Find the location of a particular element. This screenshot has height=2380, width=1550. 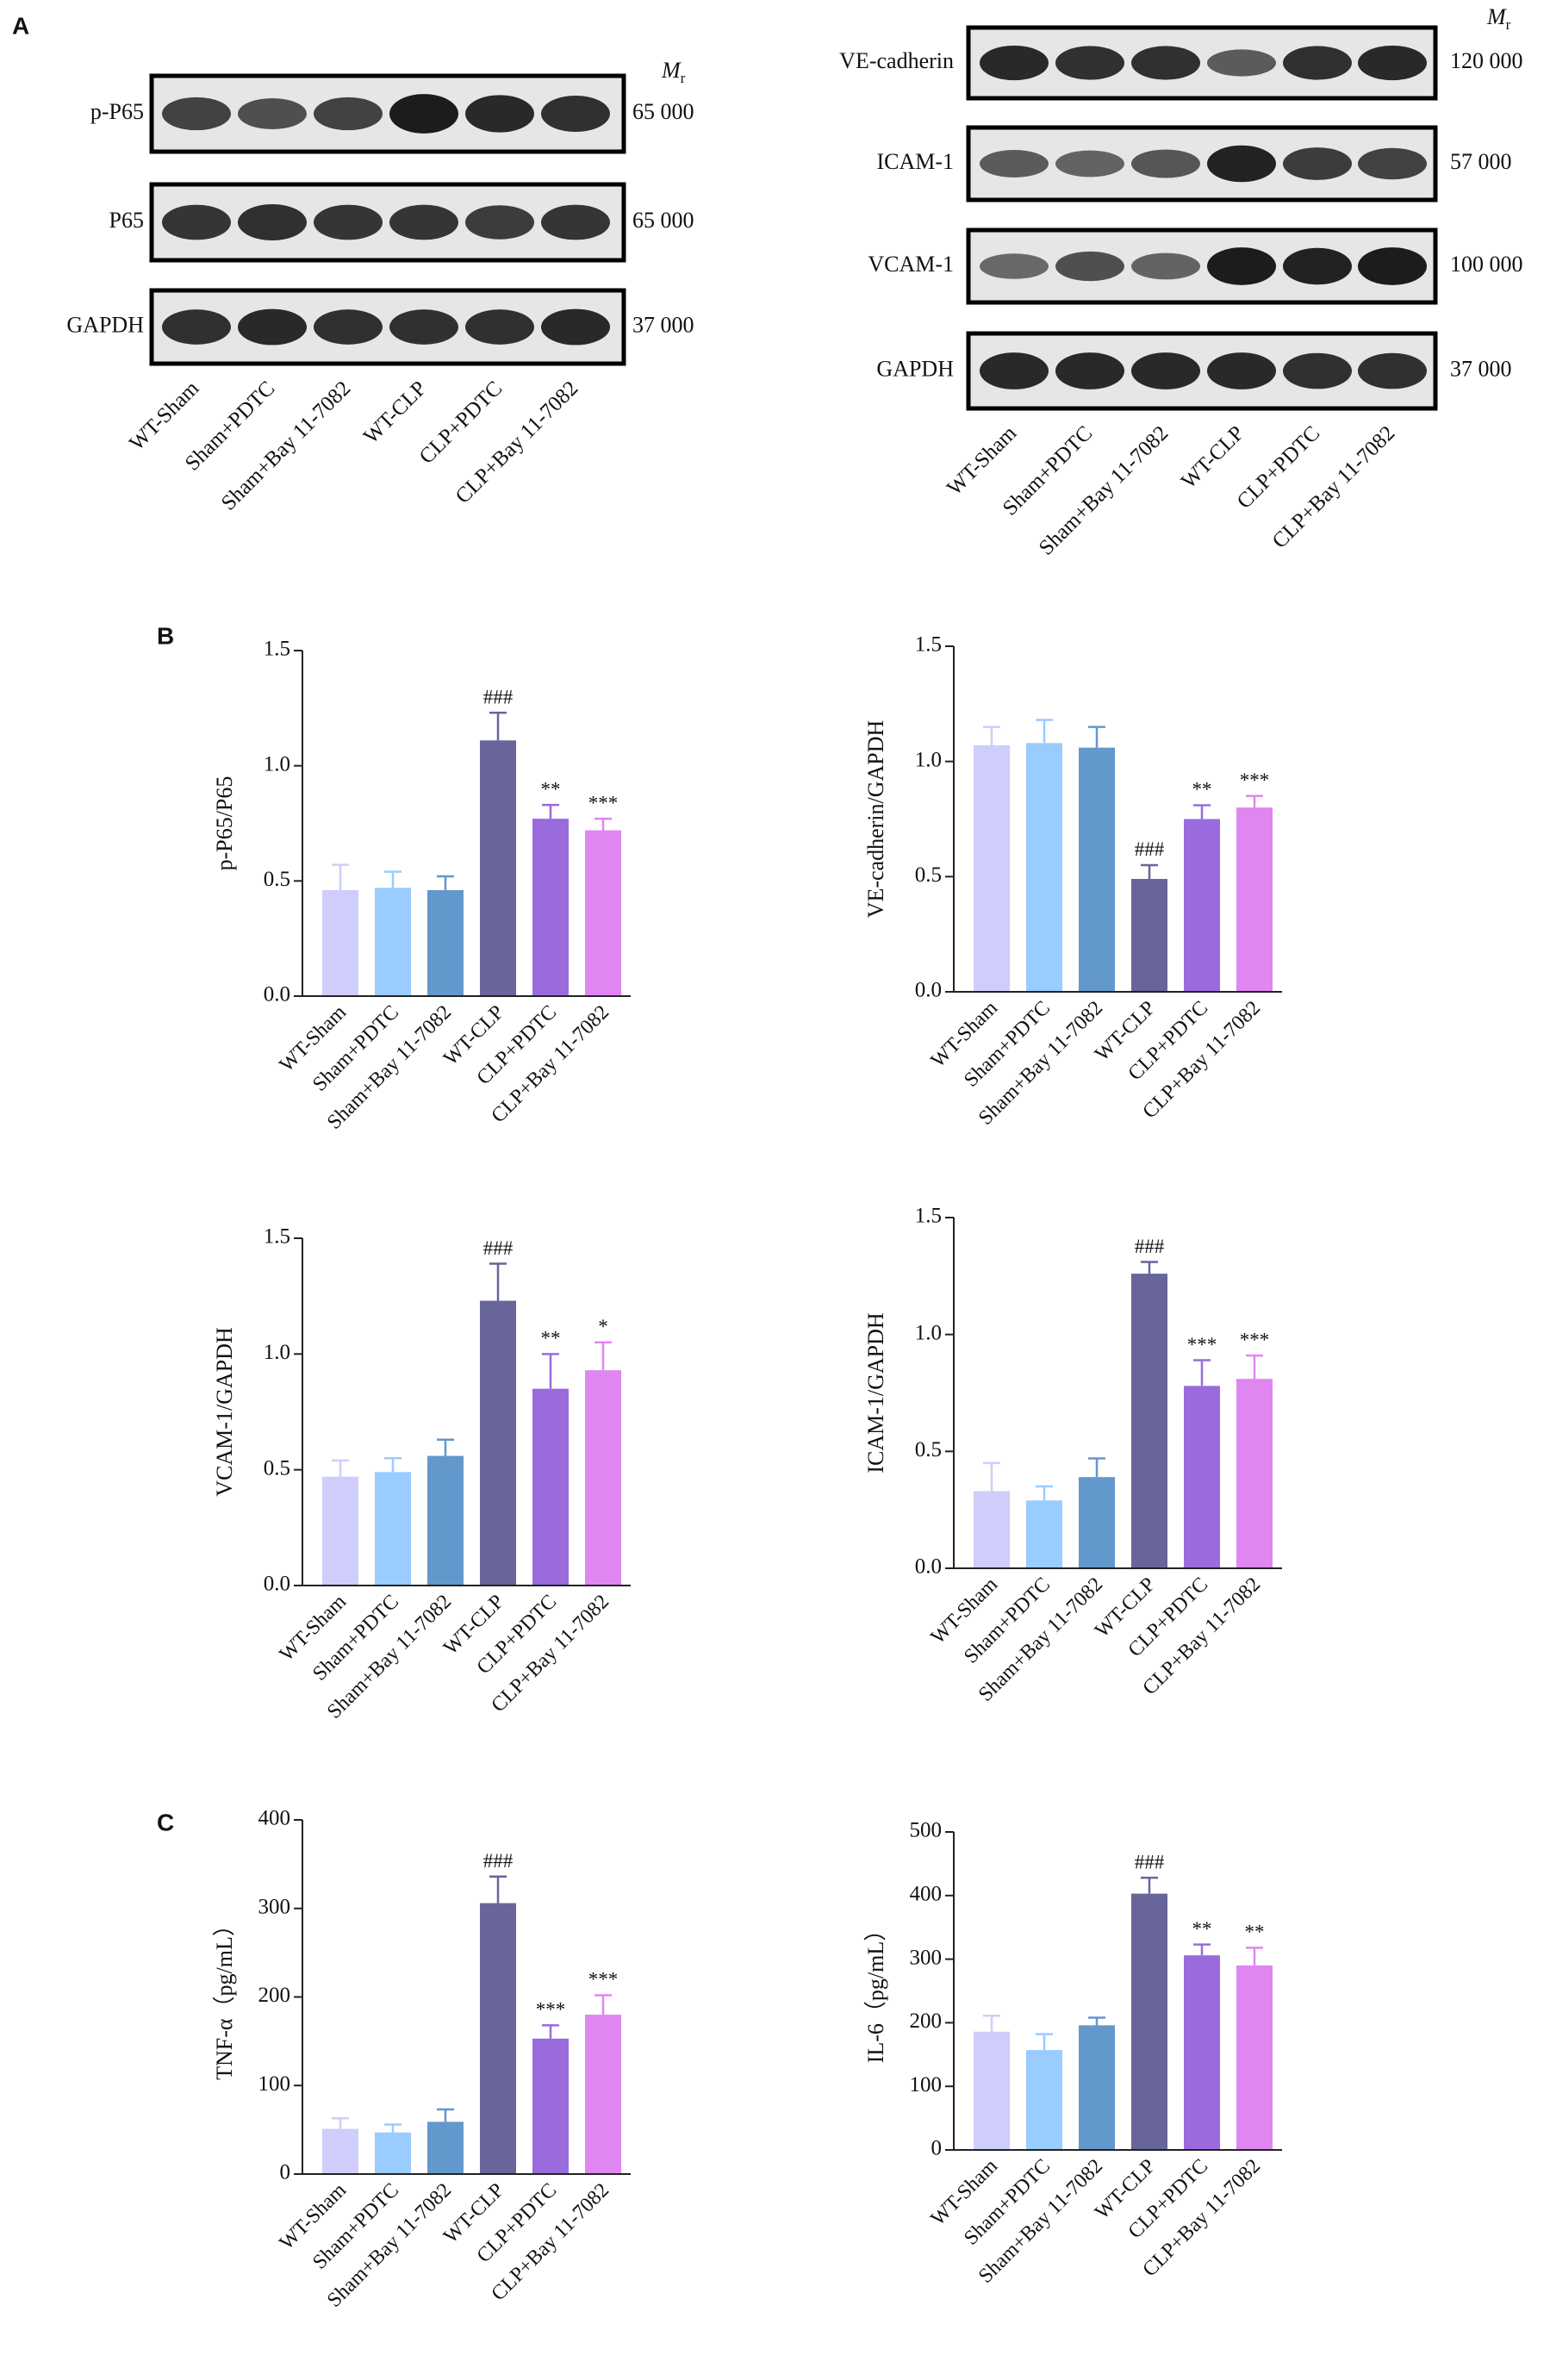

y-axis-title: VE-cadherin/GAPDH is located at coordinates (875, 819).